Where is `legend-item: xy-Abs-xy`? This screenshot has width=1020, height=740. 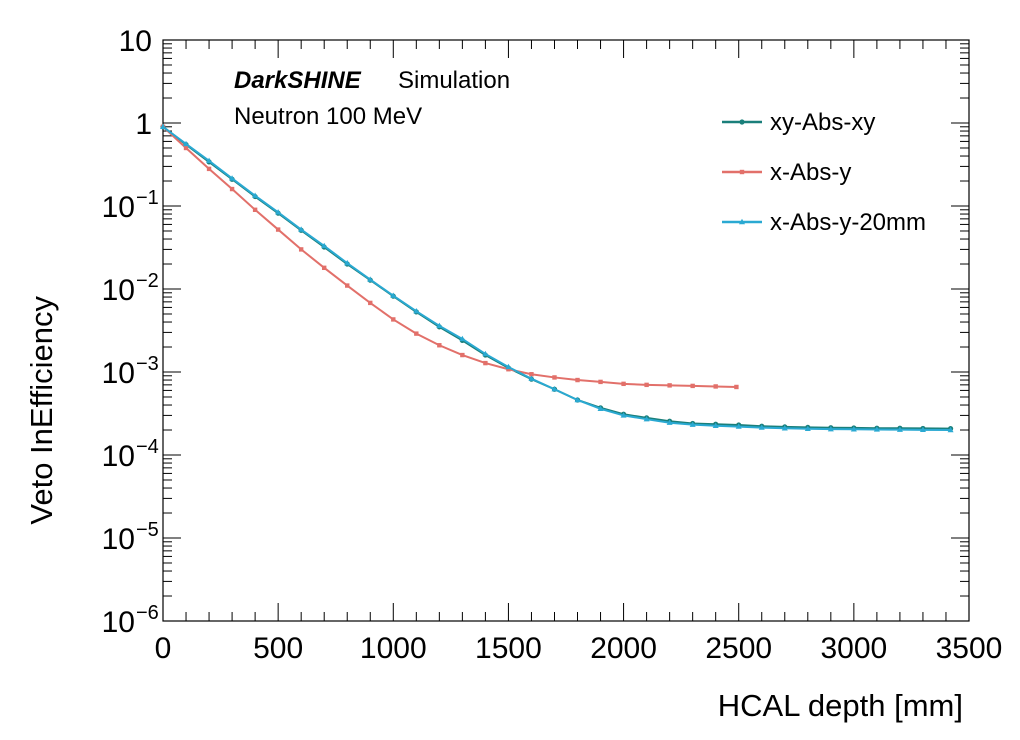 legend-item: xy-Abs-xy is located at coordinates (798, 122).